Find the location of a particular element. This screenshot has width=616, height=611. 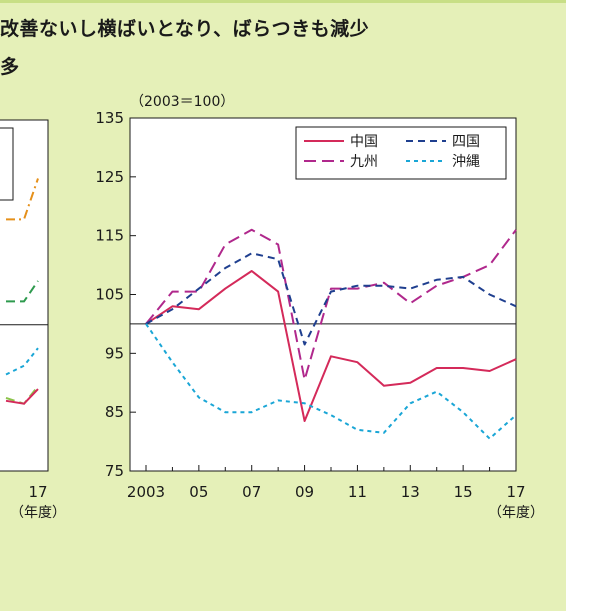

x-tick-label: 15 is located at coordinates (463, 492).